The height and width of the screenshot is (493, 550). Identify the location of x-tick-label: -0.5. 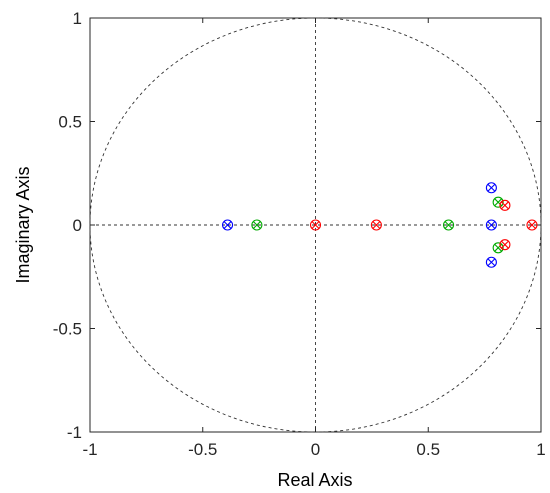
(202, 449).